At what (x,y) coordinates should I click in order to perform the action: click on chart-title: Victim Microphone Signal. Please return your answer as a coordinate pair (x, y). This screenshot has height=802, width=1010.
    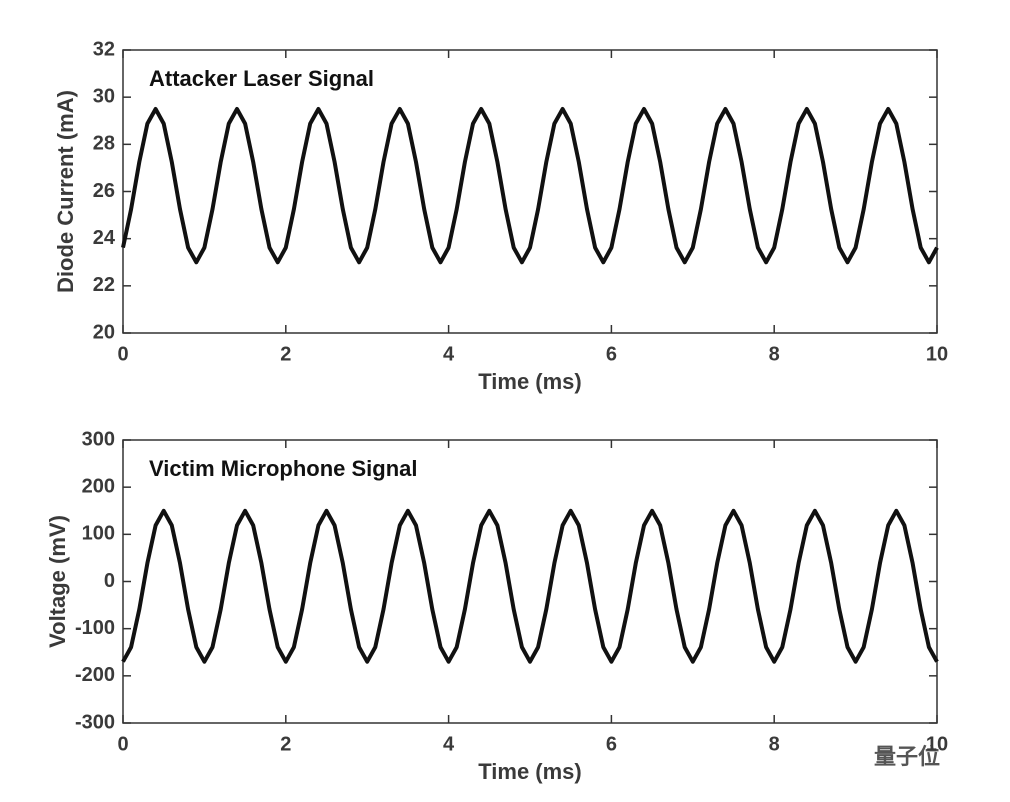
    Looking at the image, I should click on (283, 468).